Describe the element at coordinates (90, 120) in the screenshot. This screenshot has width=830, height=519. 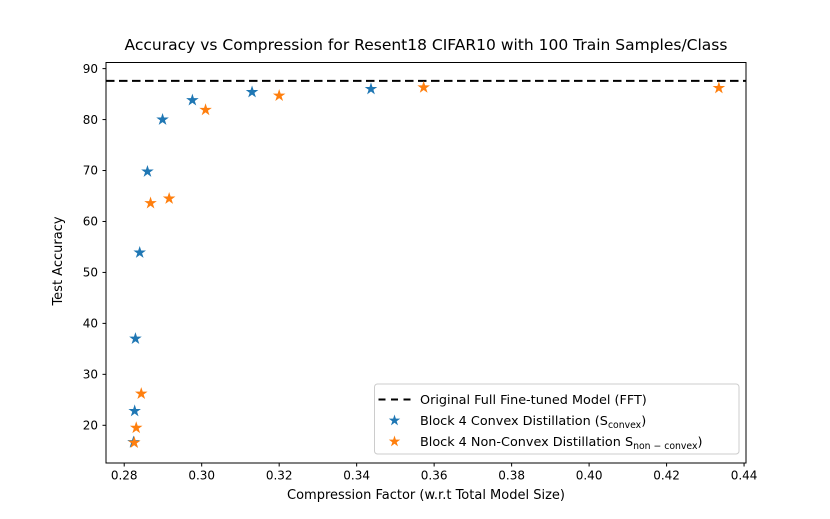
I see `y-tick-label: 80` at that location.